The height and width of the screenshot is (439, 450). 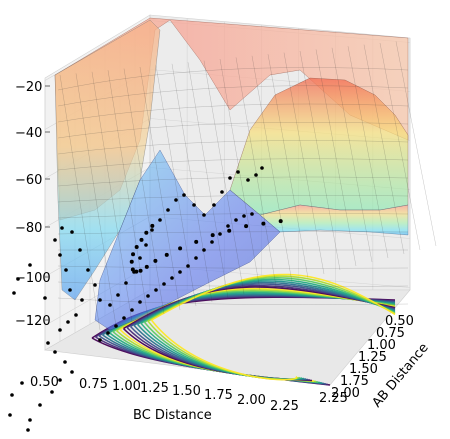 I want to click on y-tick-label: 1.75, so click(x=354, y=381).